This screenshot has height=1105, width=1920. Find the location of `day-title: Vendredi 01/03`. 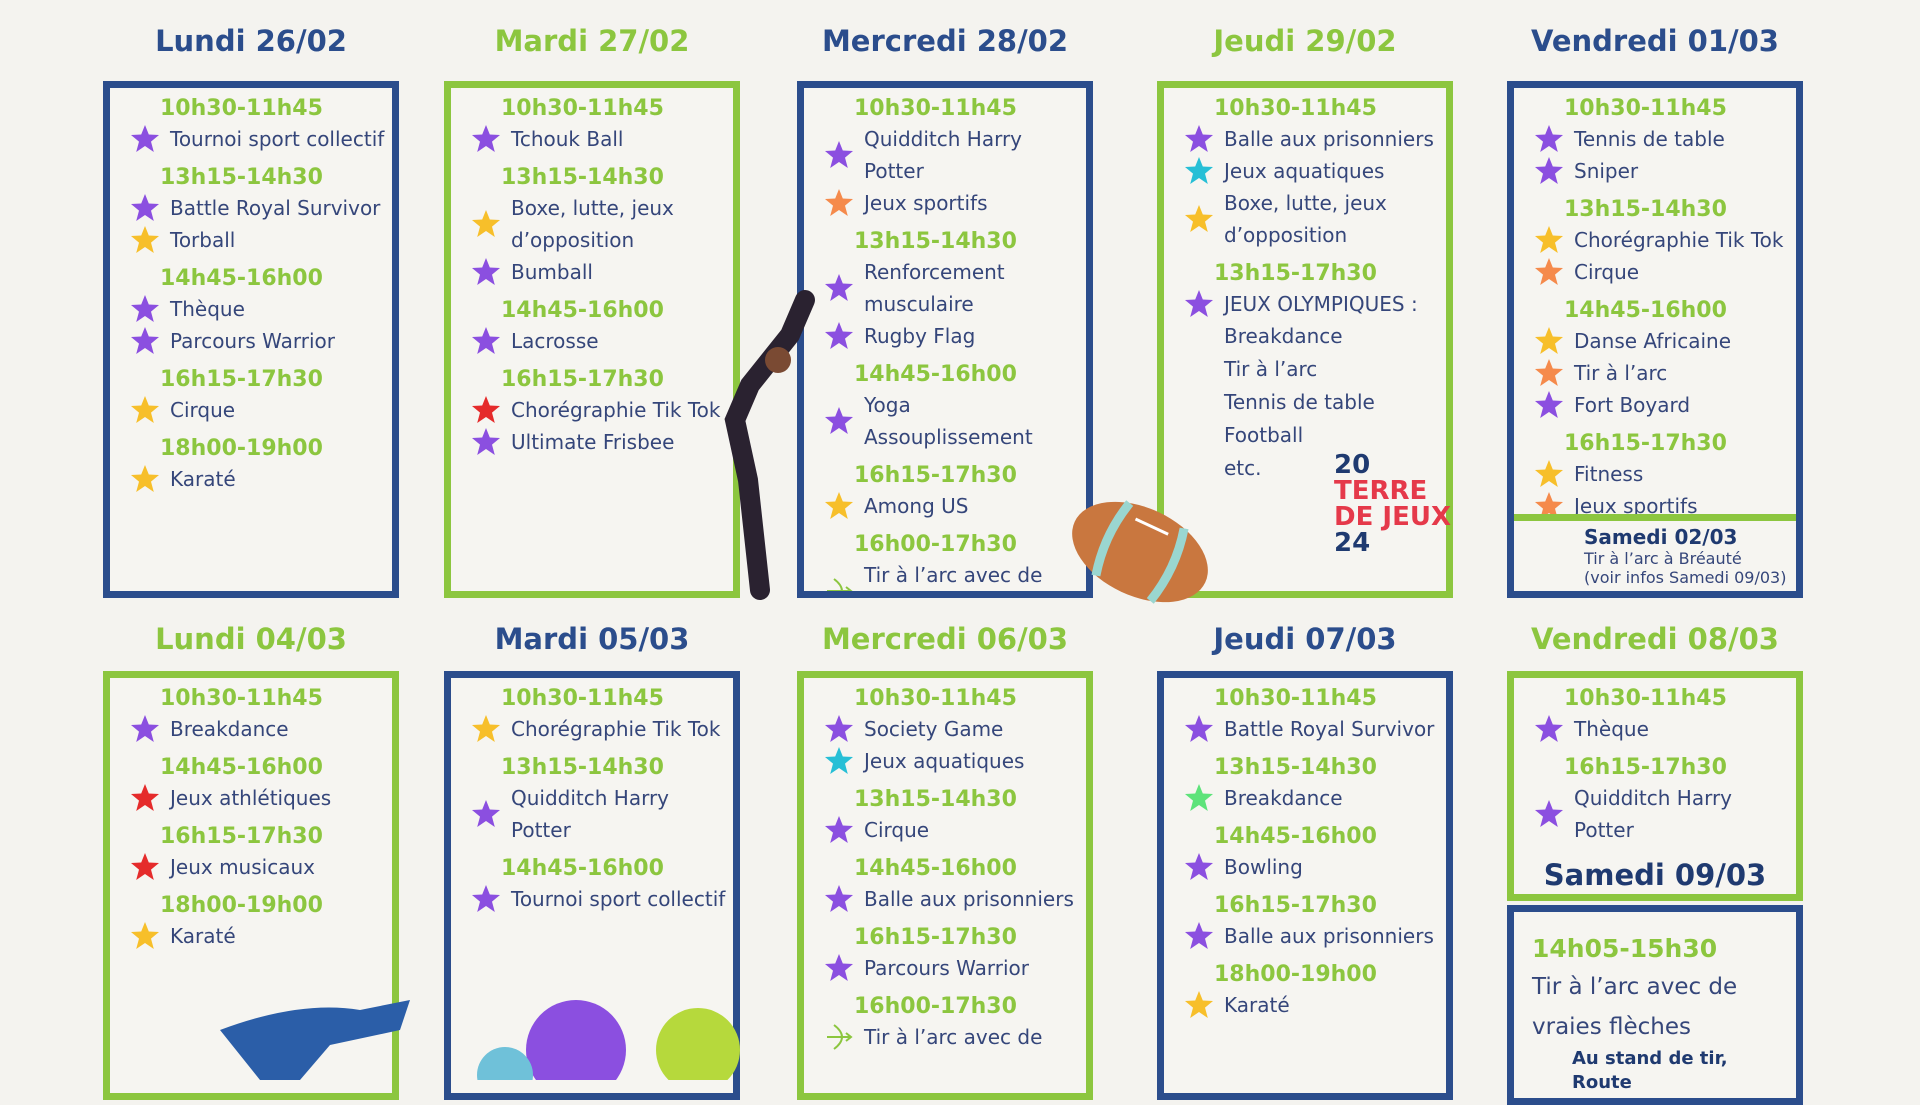

day-title: Vendredi 01/03 is located at coordinates (1654, 41).